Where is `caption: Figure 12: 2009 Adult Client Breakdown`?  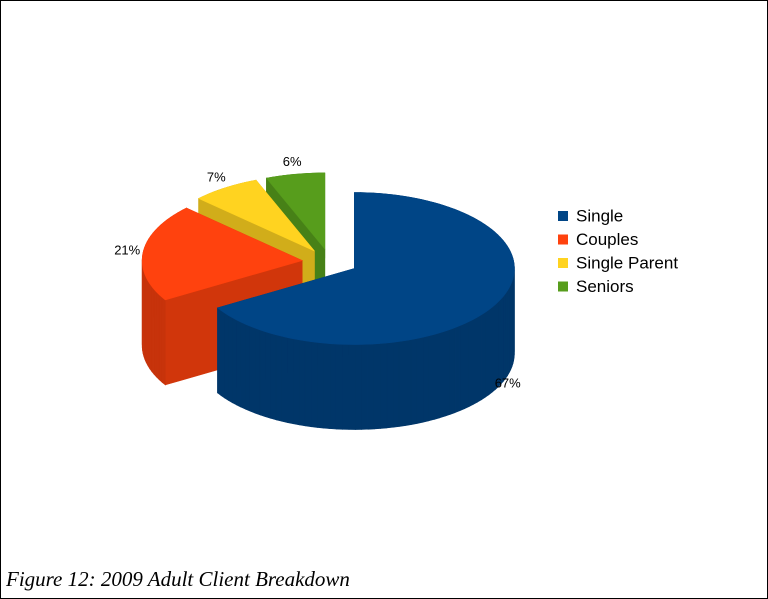
caption: Figure 12: 2009 Adult Client Breakdown is located at coordinates (177, 579).